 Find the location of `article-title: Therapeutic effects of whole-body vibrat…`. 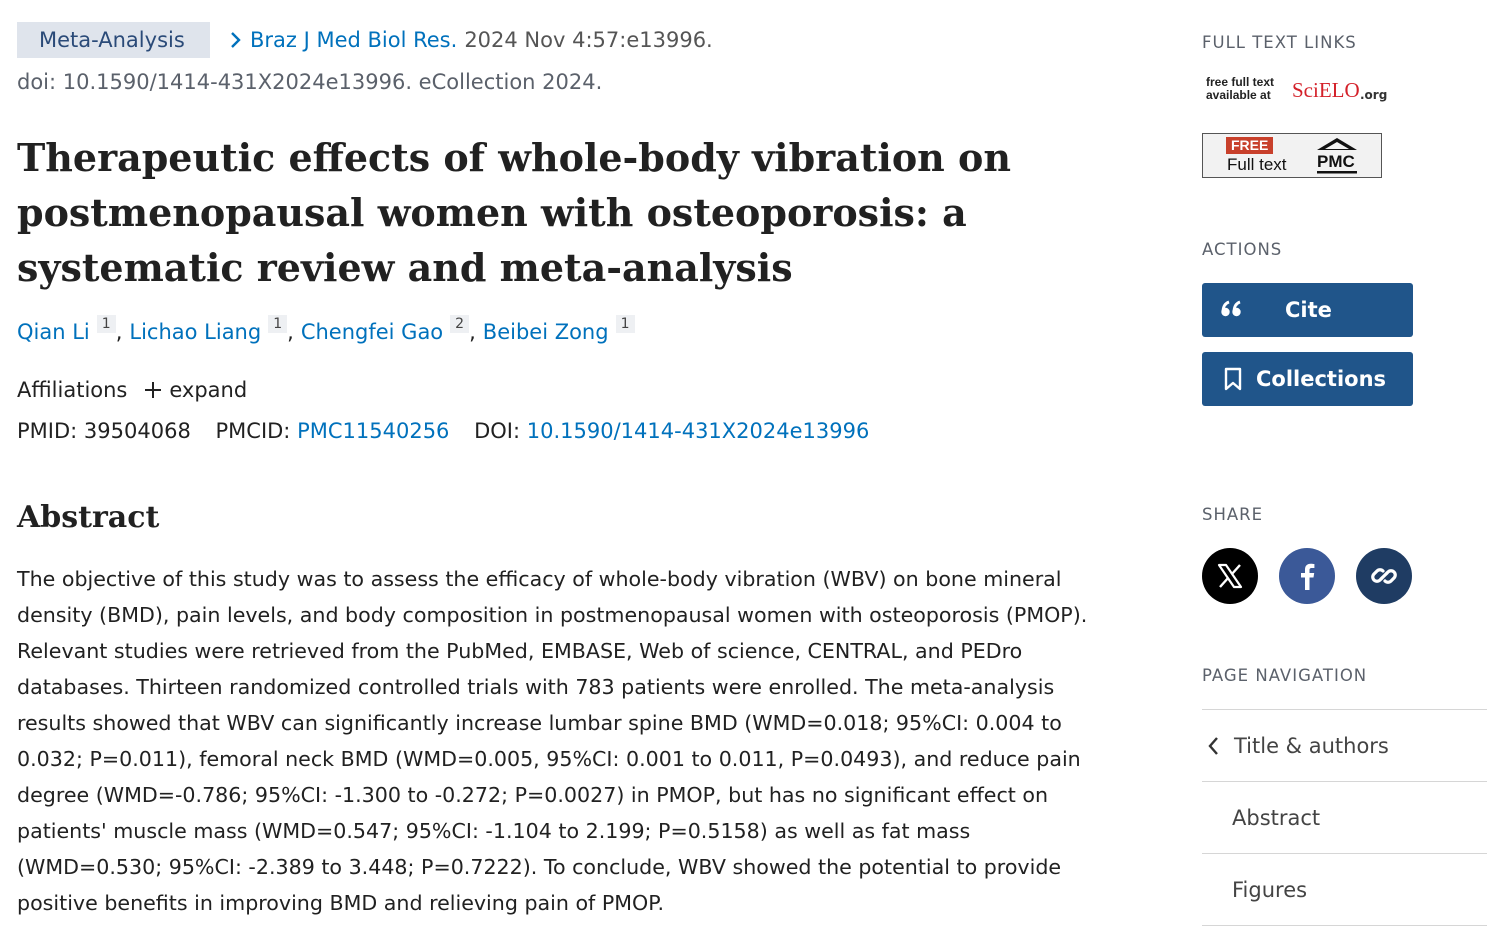

article-title: Therapeutic effects of whole-body vibrat… is located at coordinates (514, 212).